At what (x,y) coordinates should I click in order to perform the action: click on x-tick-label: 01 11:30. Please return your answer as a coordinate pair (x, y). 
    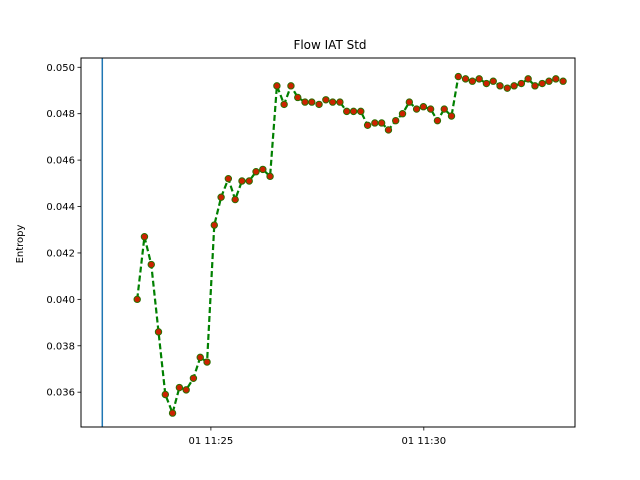
    Looking at the image, I should click on (423, 441).